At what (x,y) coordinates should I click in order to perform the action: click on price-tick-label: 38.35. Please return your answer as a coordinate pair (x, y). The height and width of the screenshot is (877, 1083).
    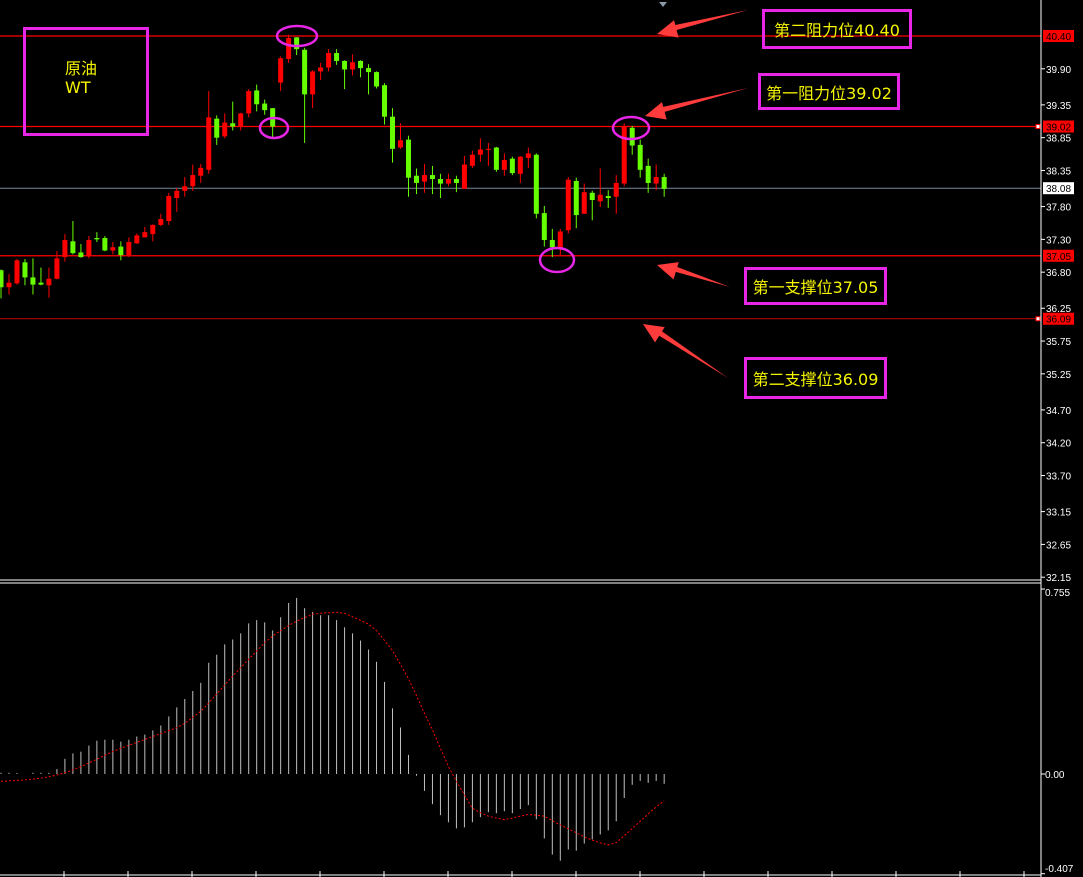
    Looking at the image, I should click on (1058, 171).